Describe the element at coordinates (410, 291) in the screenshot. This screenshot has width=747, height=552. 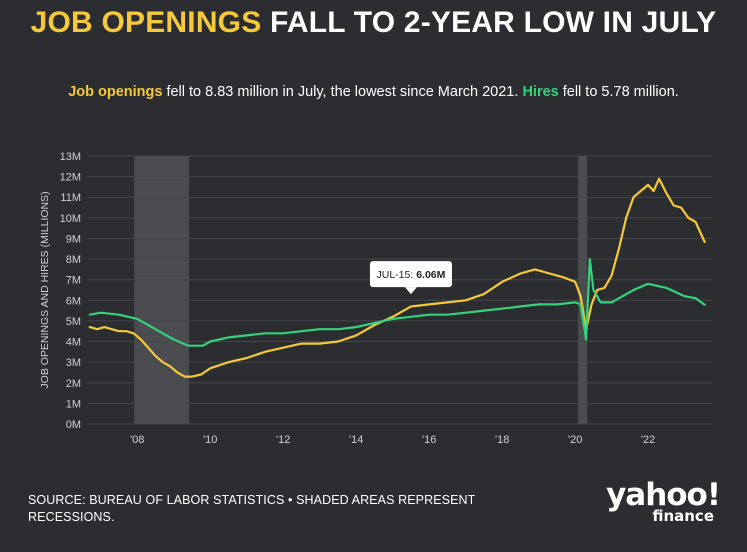
I see `annotation-pointer` at that location.